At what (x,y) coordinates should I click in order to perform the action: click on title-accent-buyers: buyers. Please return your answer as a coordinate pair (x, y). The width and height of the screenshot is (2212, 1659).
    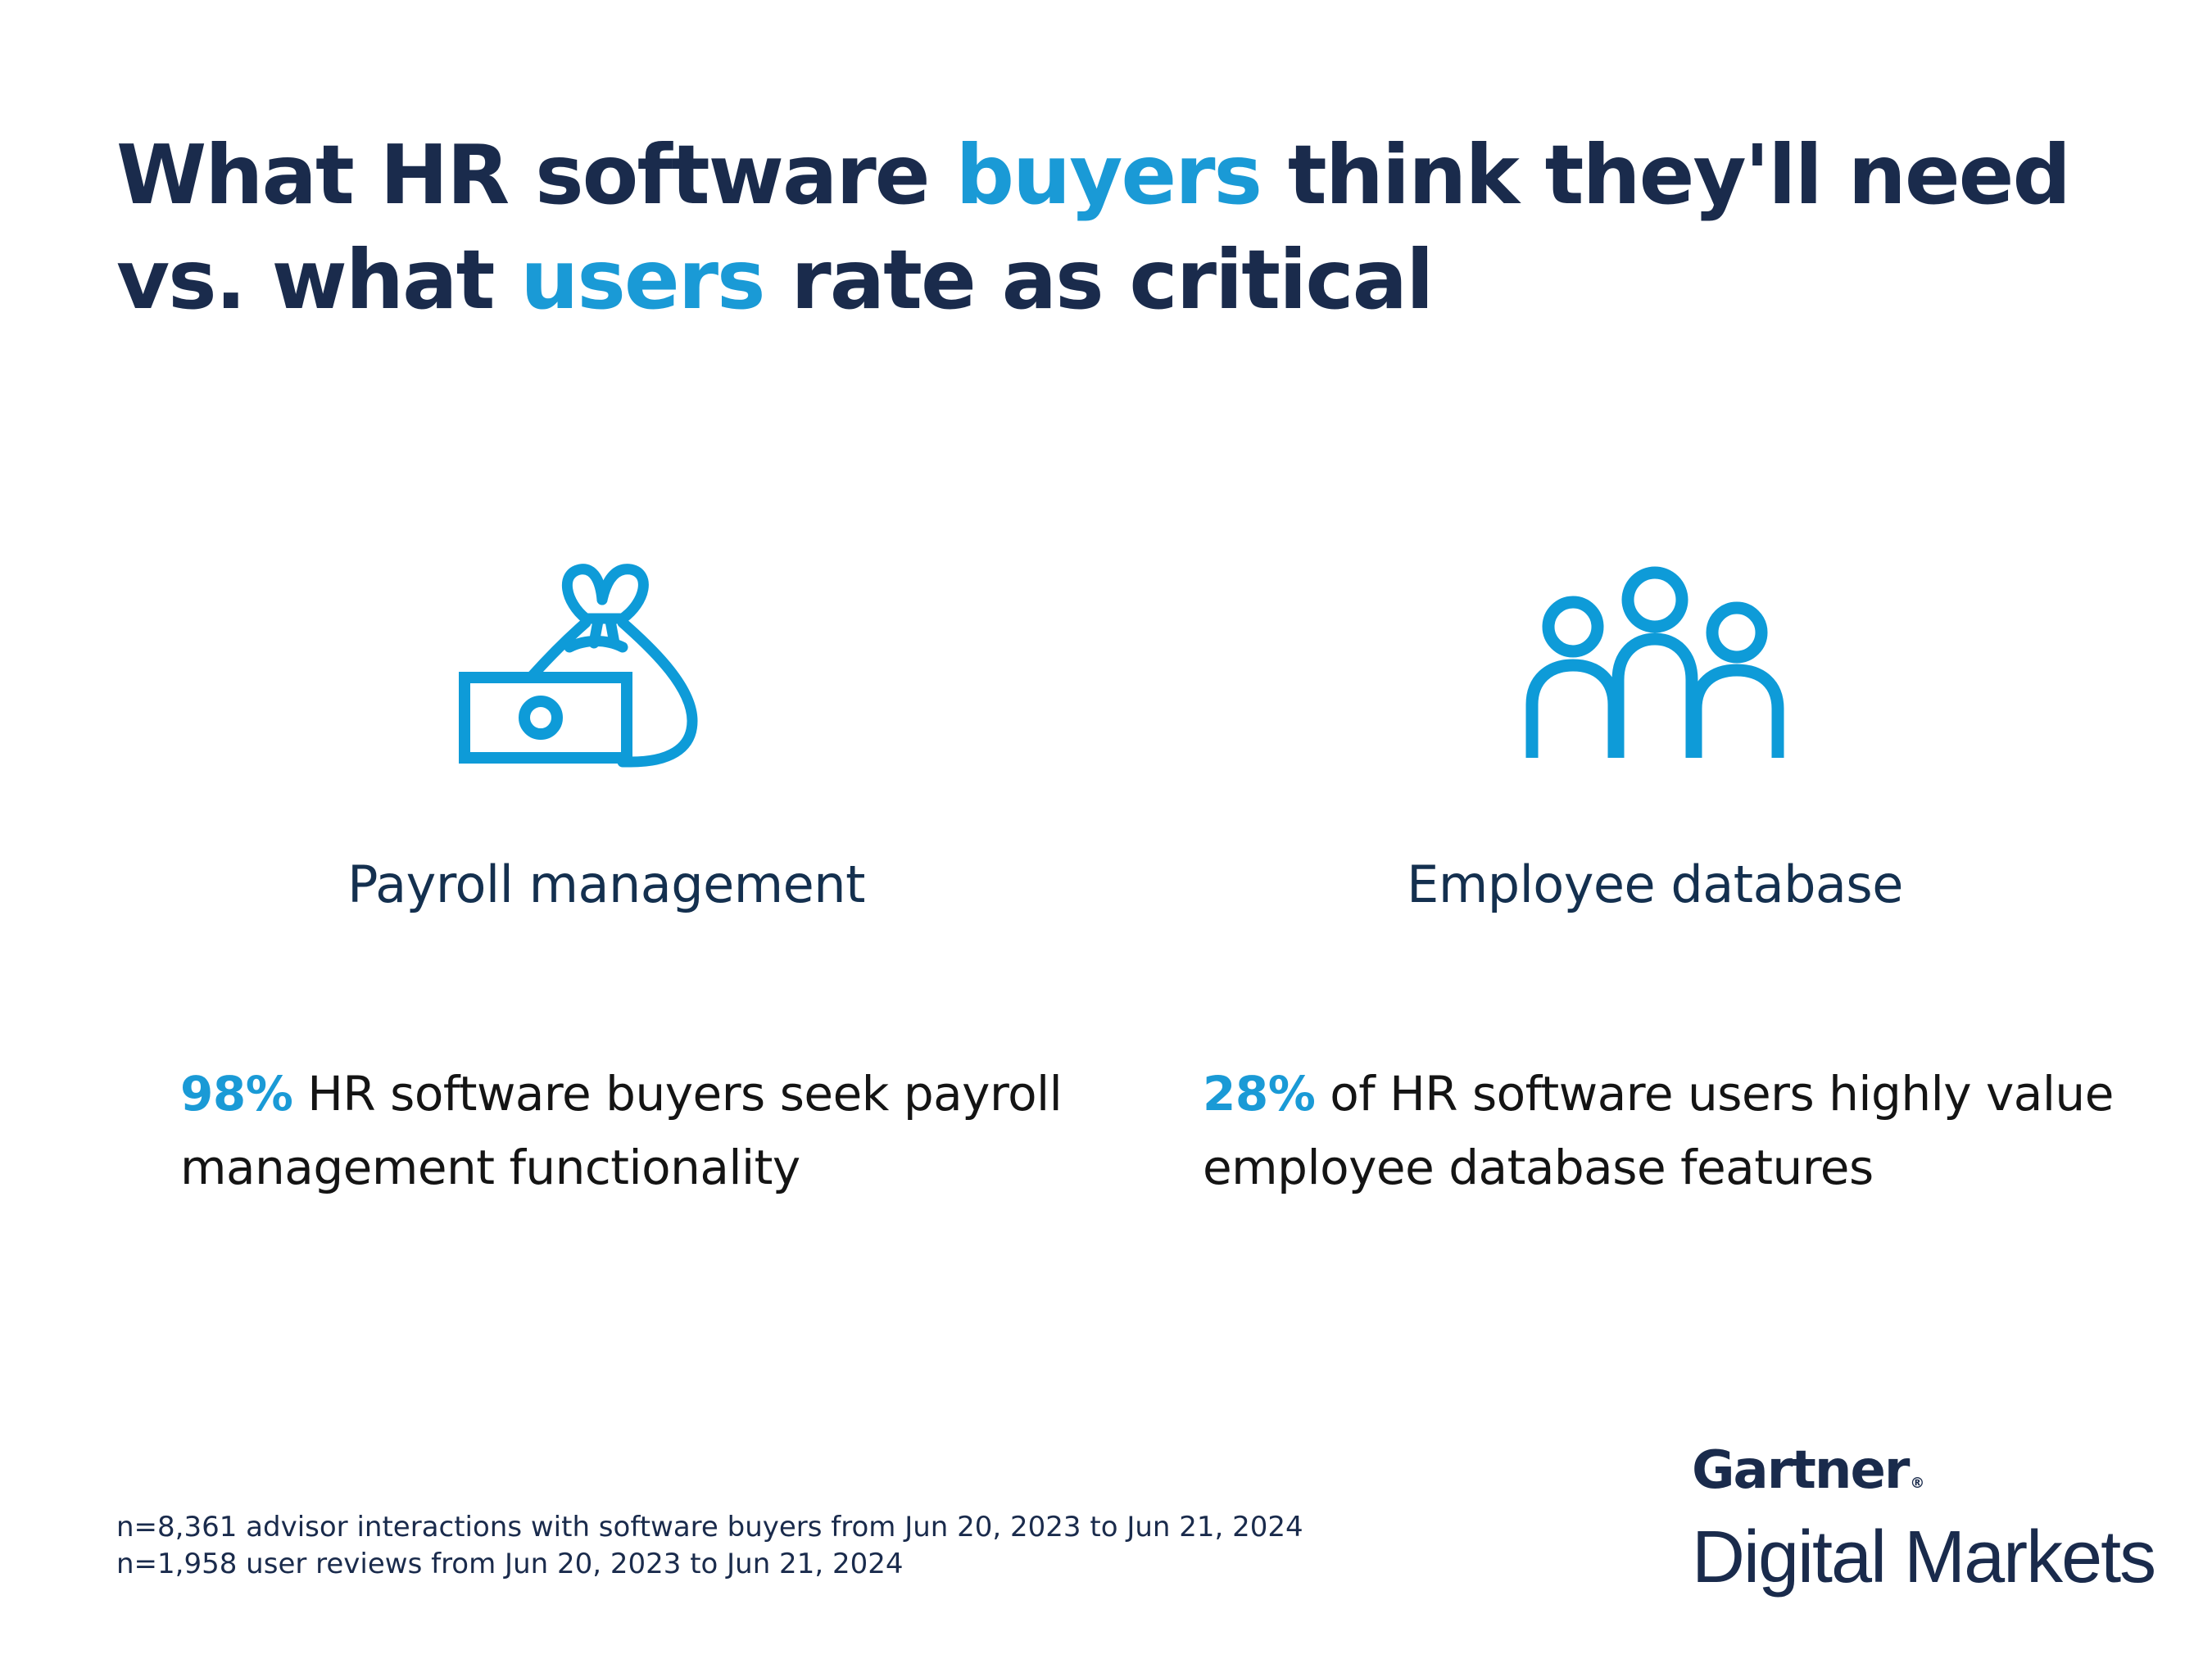
    Looking at the image, I should click on (1108, 175).